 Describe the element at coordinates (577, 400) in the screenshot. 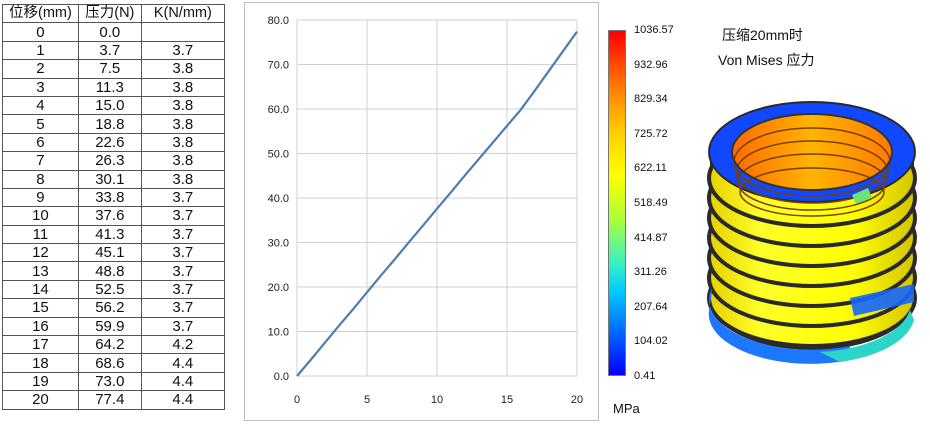

I see `x-tick-label: 20` at that location.